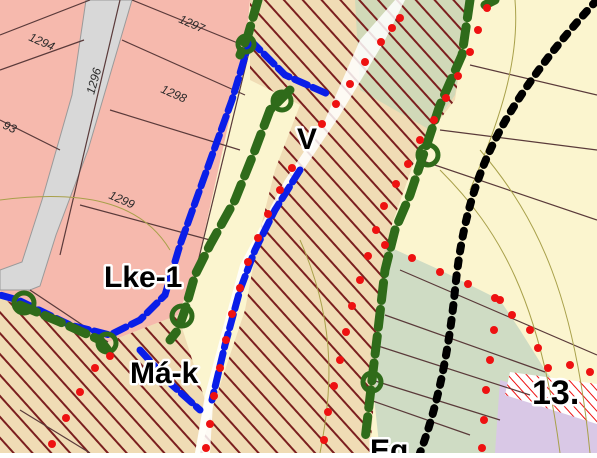 The height and width of the screenshot is (458, 597). Describe the element at coordinates (10, 127) in the screenshot. I see `parcel-number-93: 93` at that location.